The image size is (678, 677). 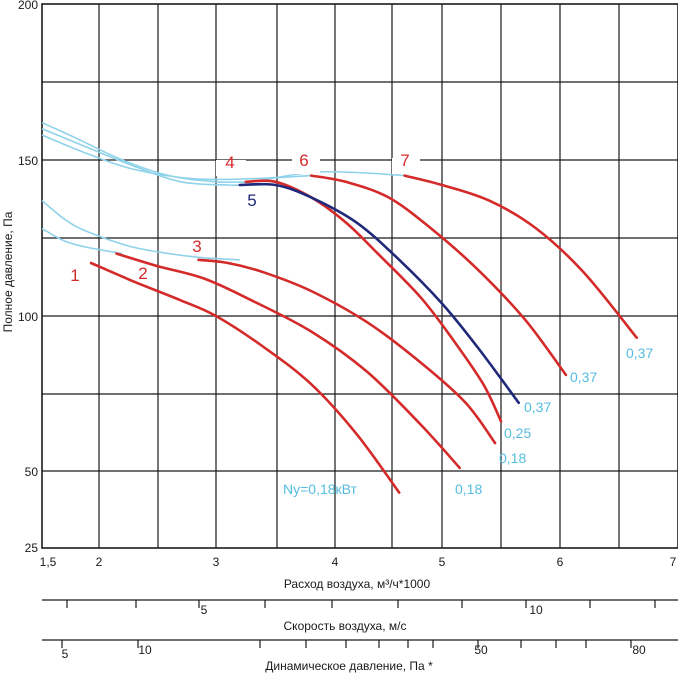 I want to click on x-tick-label: 5, so click(x=442, y=562).